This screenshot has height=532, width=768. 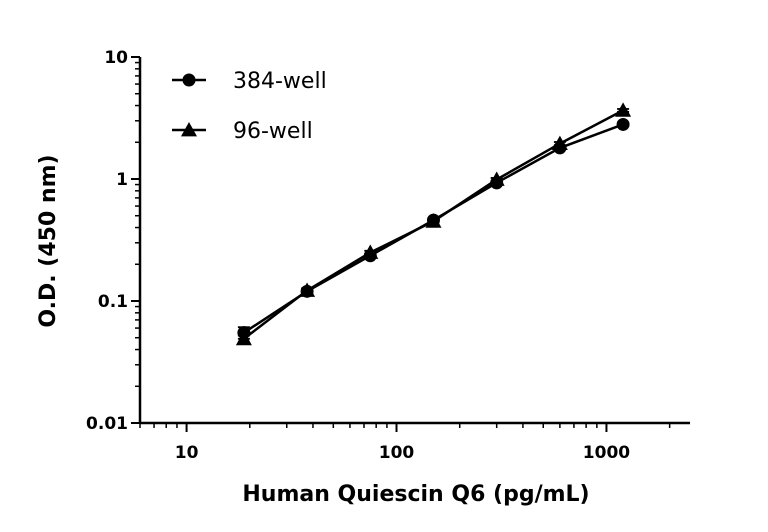 I want to click on x-tick-label: 1000, so click(x=606, y=453).